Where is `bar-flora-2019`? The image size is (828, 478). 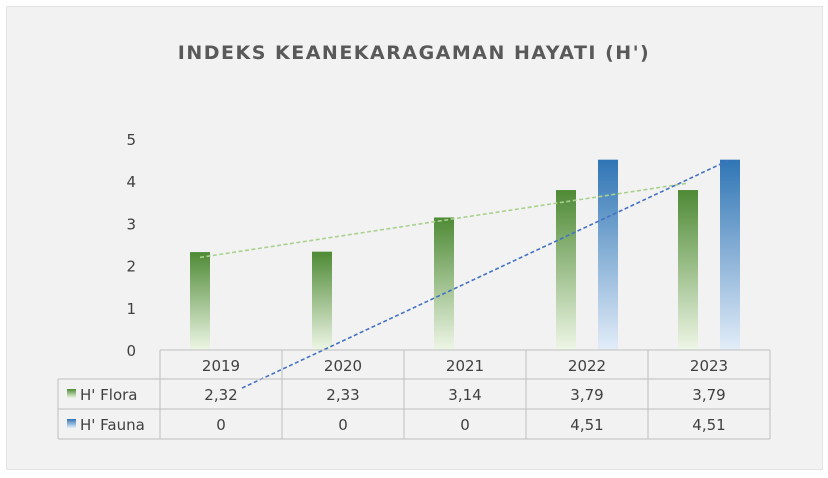 bar-flora-2019 is located at coordinates (200, 301).